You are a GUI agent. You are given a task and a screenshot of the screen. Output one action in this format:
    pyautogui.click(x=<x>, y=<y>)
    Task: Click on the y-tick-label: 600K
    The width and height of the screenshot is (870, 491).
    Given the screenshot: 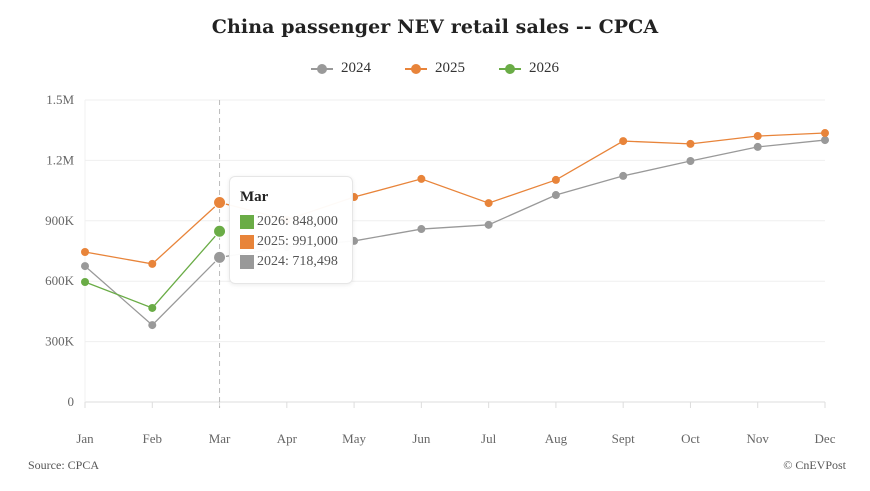 What is the action you would take?
    pyautogui.click(x=60, y=280)
    